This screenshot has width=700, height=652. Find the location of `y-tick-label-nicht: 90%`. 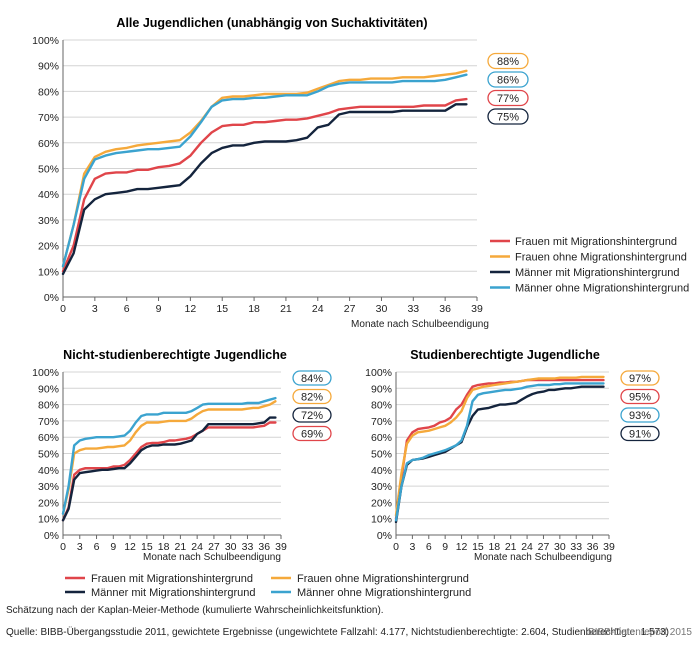

y-tick-label-nicht: 90% is located at coordinates (48, 389).